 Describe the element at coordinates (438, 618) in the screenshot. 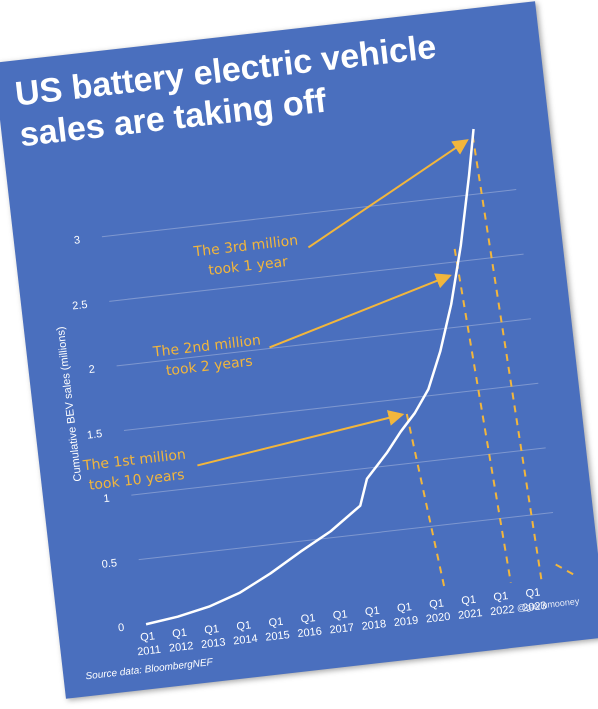

I see `x-tick-year: 2020` at that location.